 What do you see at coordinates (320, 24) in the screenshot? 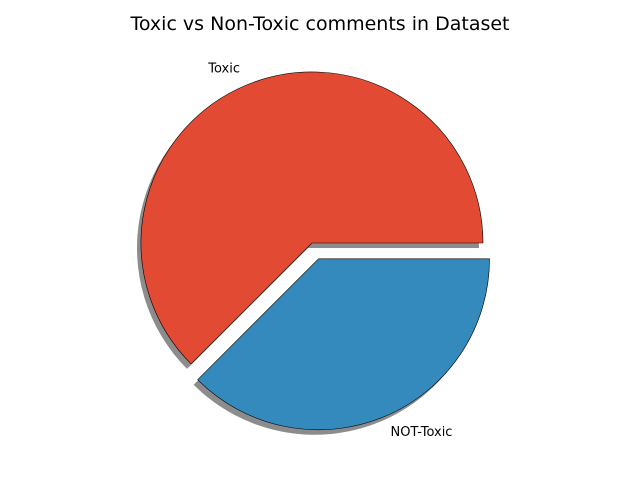
I see `chart-title: Toxic vs Non-Toxic comments in Dataset` at bounding box center [320, 24].